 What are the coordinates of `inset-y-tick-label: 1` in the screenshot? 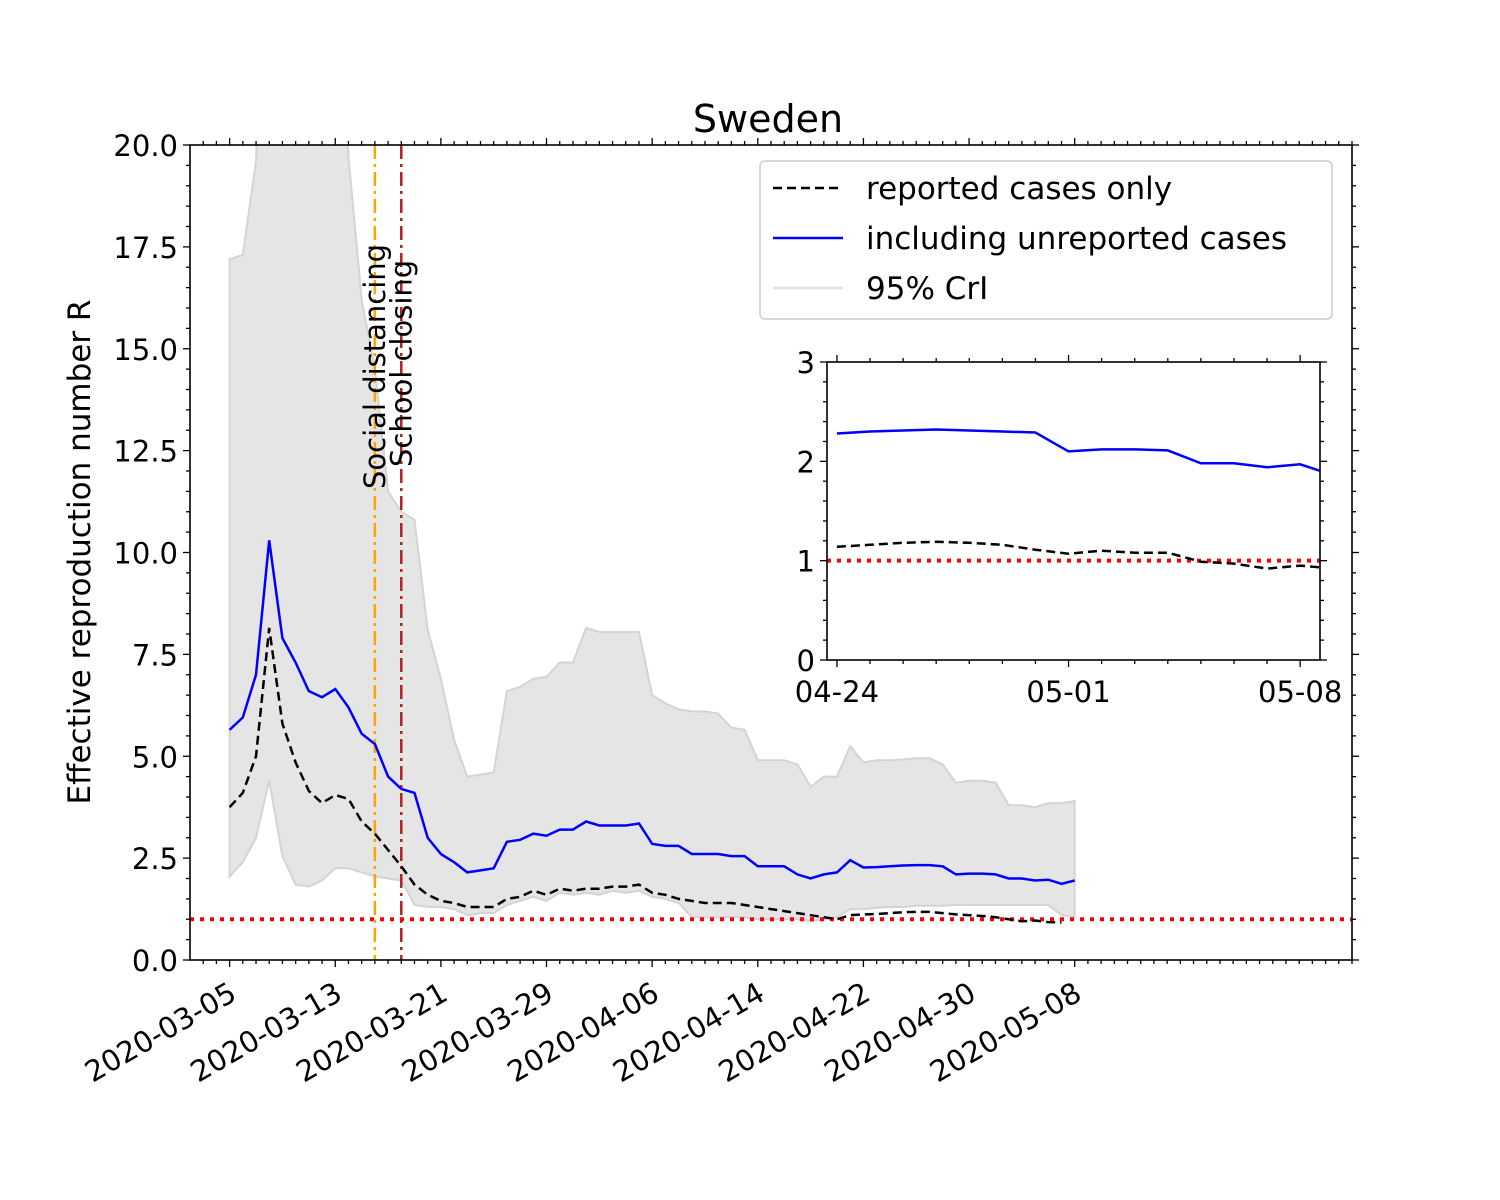 It's located at (806, 562).